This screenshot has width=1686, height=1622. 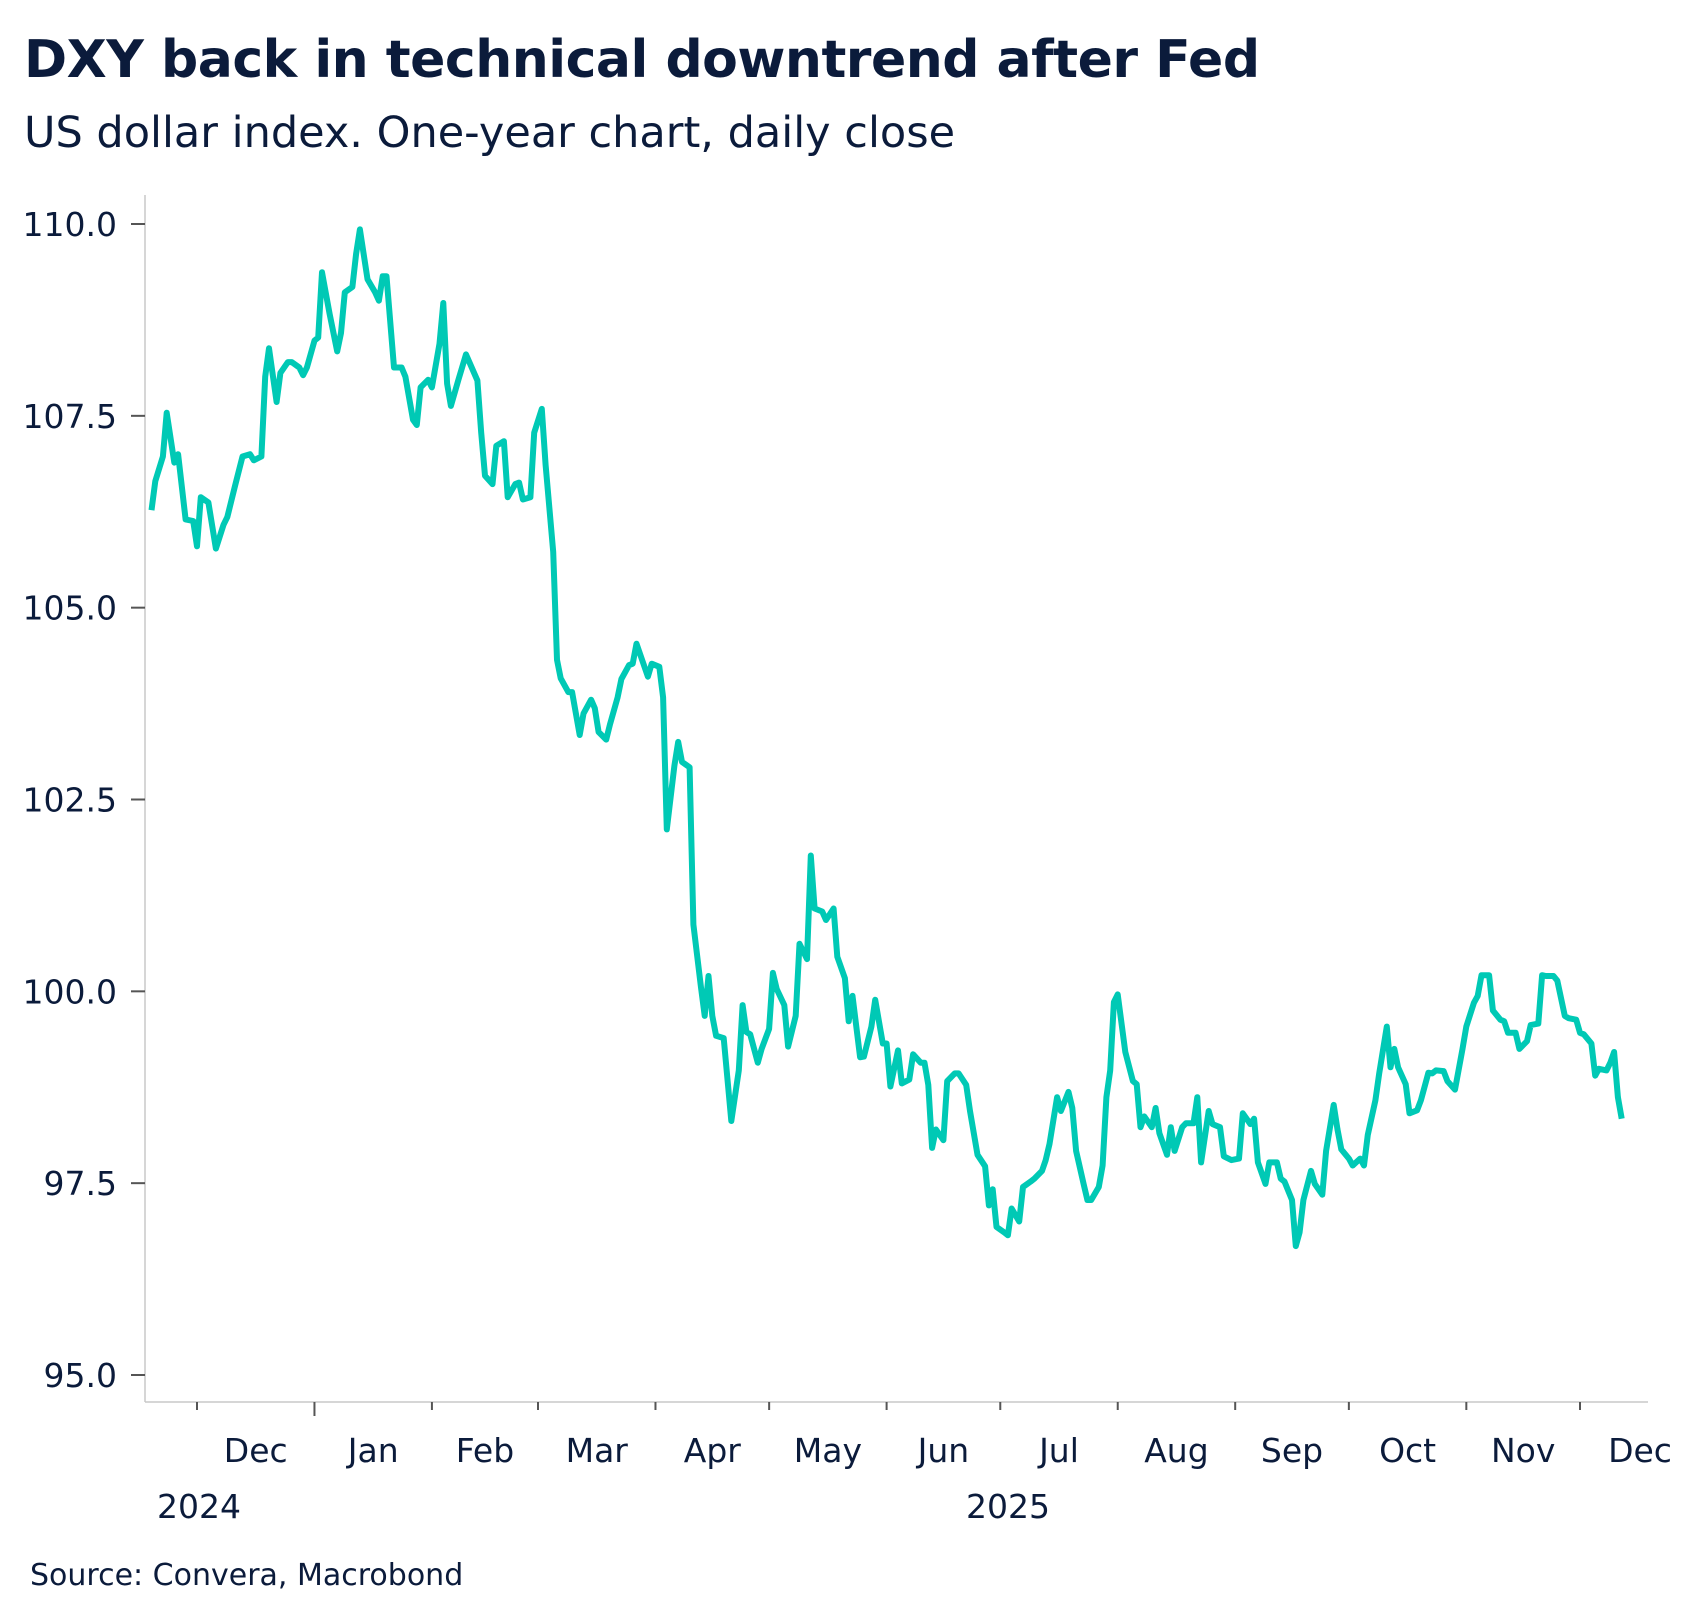 What do you see at coordinates (597, 1450) in the screenshot?
I see `x-tick-label: Mar` at bounding box center [597, 1450].